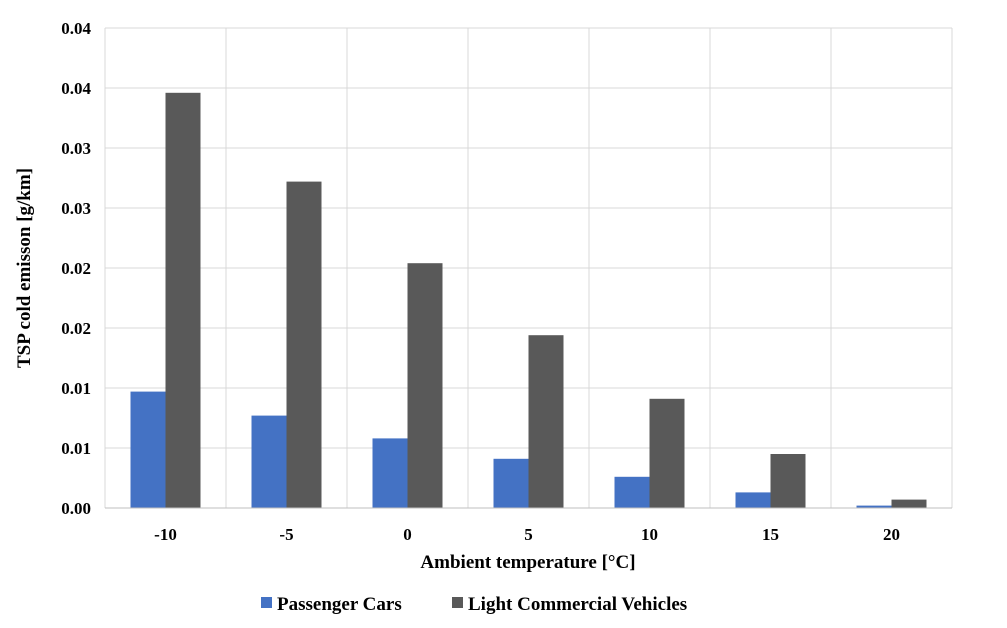 Image resolution: width=1007 pixels, height=628 pixels. I want to click on legend: Passenger Cars Light Commercial Vehicles, so click(474, 604).